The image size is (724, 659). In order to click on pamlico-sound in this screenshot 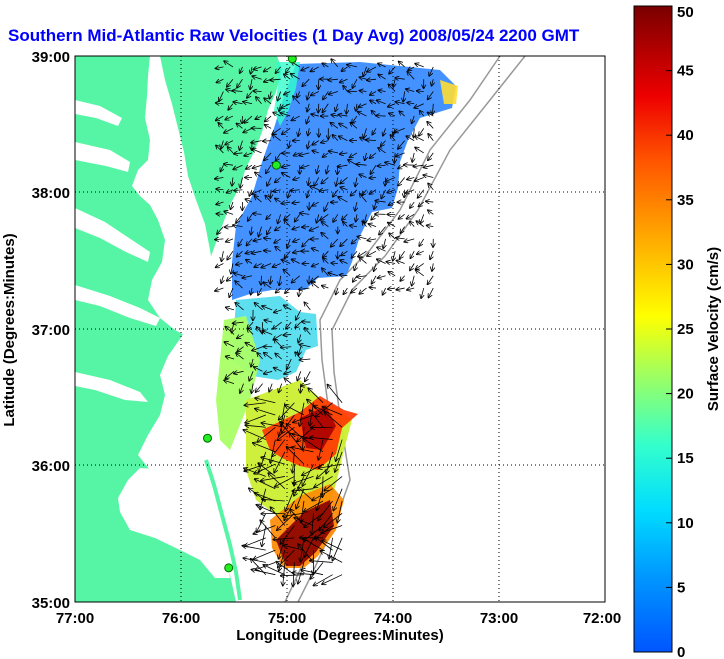, I will do `click(174, 523)`.